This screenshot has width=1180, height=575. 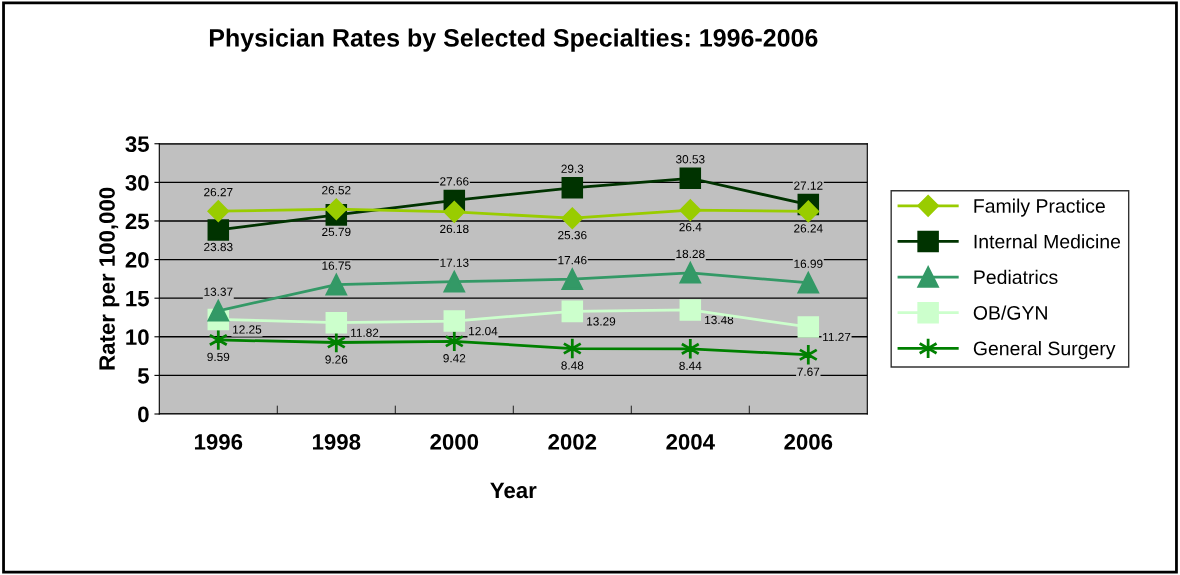 I want to click on data-label: 9.42, so click(x=454, y=358).